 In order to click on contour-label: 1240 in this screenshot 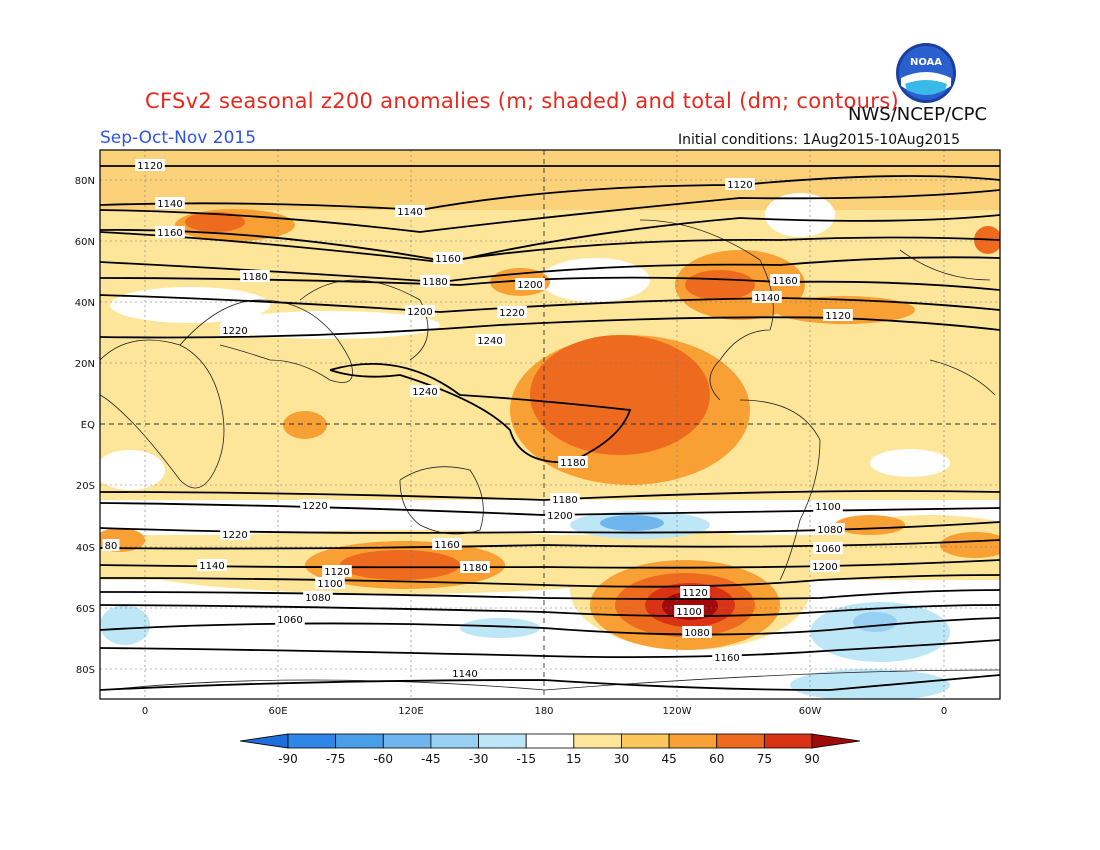, I will do `click(424, 392)`.